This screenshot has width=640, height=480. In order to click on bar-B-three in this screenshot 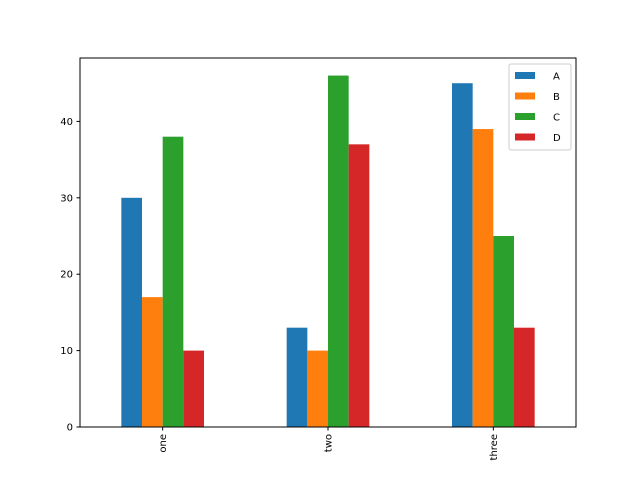, I will do `click(483, 278)`.